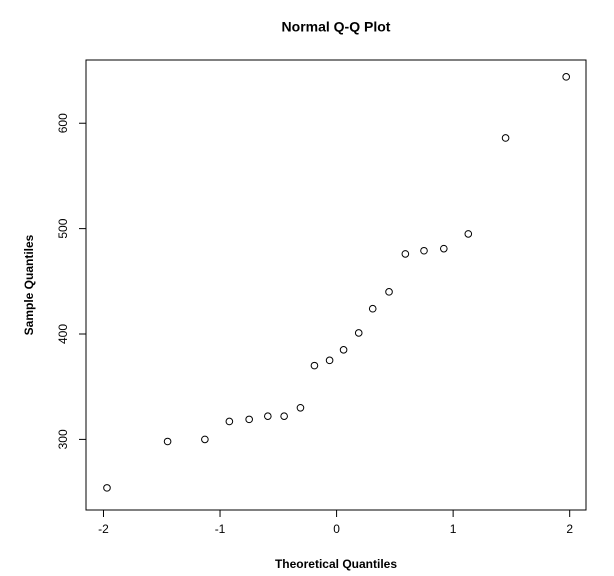 The image size is (614, 576). I want to click on y-axis-label: Sample Quantiles, so click(29, 284).